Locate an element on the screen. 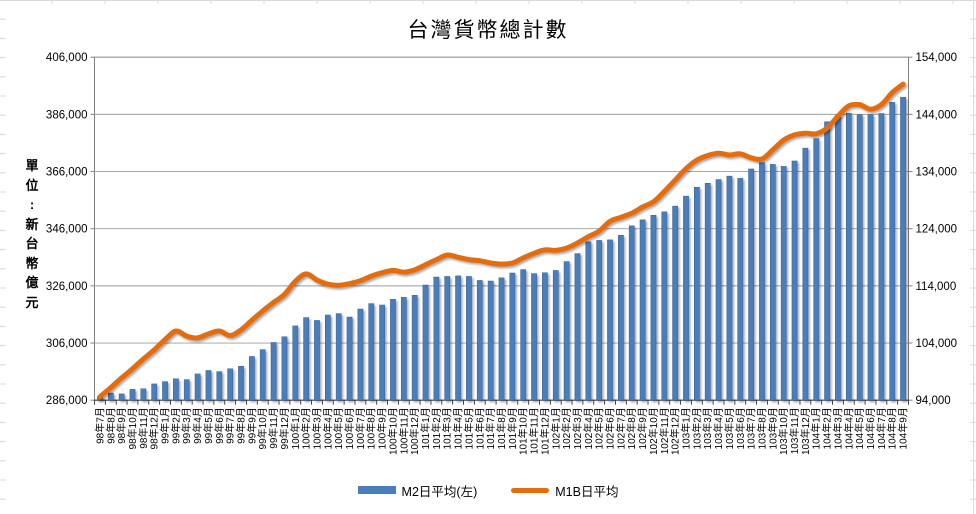 The image size is (976, 514). x-axis-category-label: 103年10月 is located at coordinates (783, 431).